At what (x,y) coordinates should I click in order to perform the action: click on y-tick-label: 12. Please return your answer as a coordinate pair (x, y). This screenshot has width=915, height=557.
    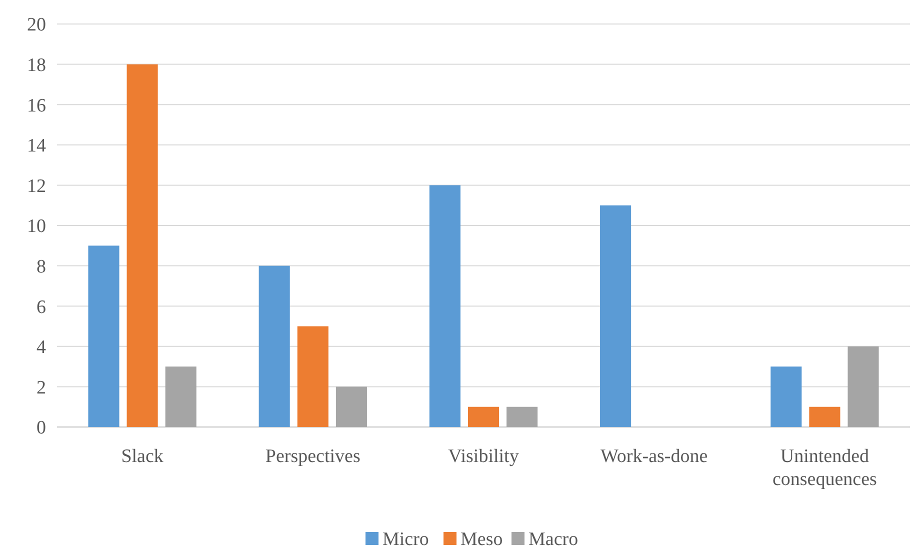
    Looking at the image, I should click on (36, 186).